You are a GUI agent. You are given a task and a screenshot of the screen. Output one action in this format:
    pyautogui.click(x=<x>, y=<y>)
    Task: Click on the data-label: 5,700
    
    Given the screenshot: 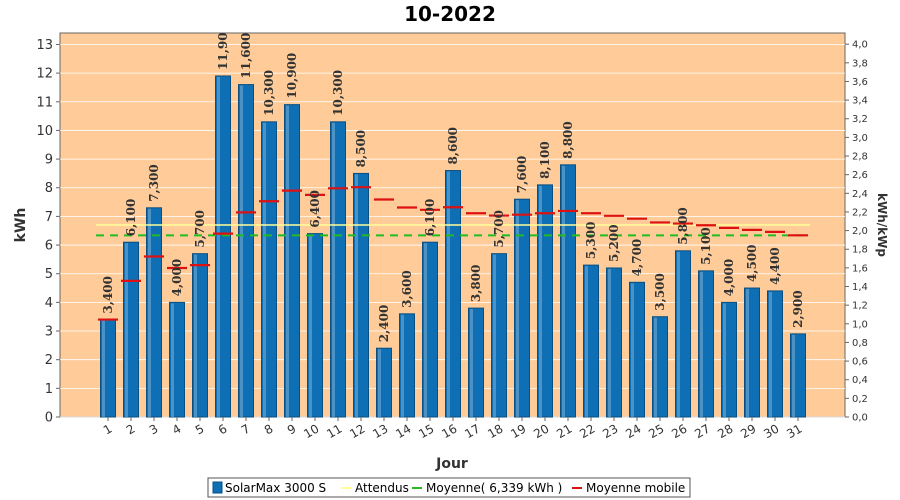 What is the action you would take?
    pyautogui.click(x=200, y=229)
    